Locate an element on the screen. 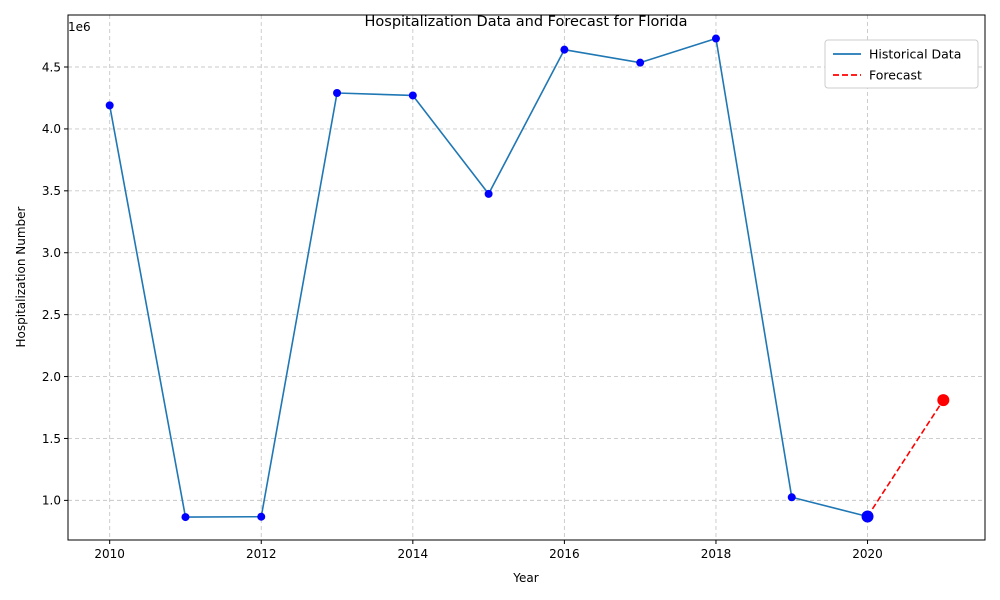 The image size is (1000, 600). legend: Historical Data Forecast is located at coordinates (901, 64).